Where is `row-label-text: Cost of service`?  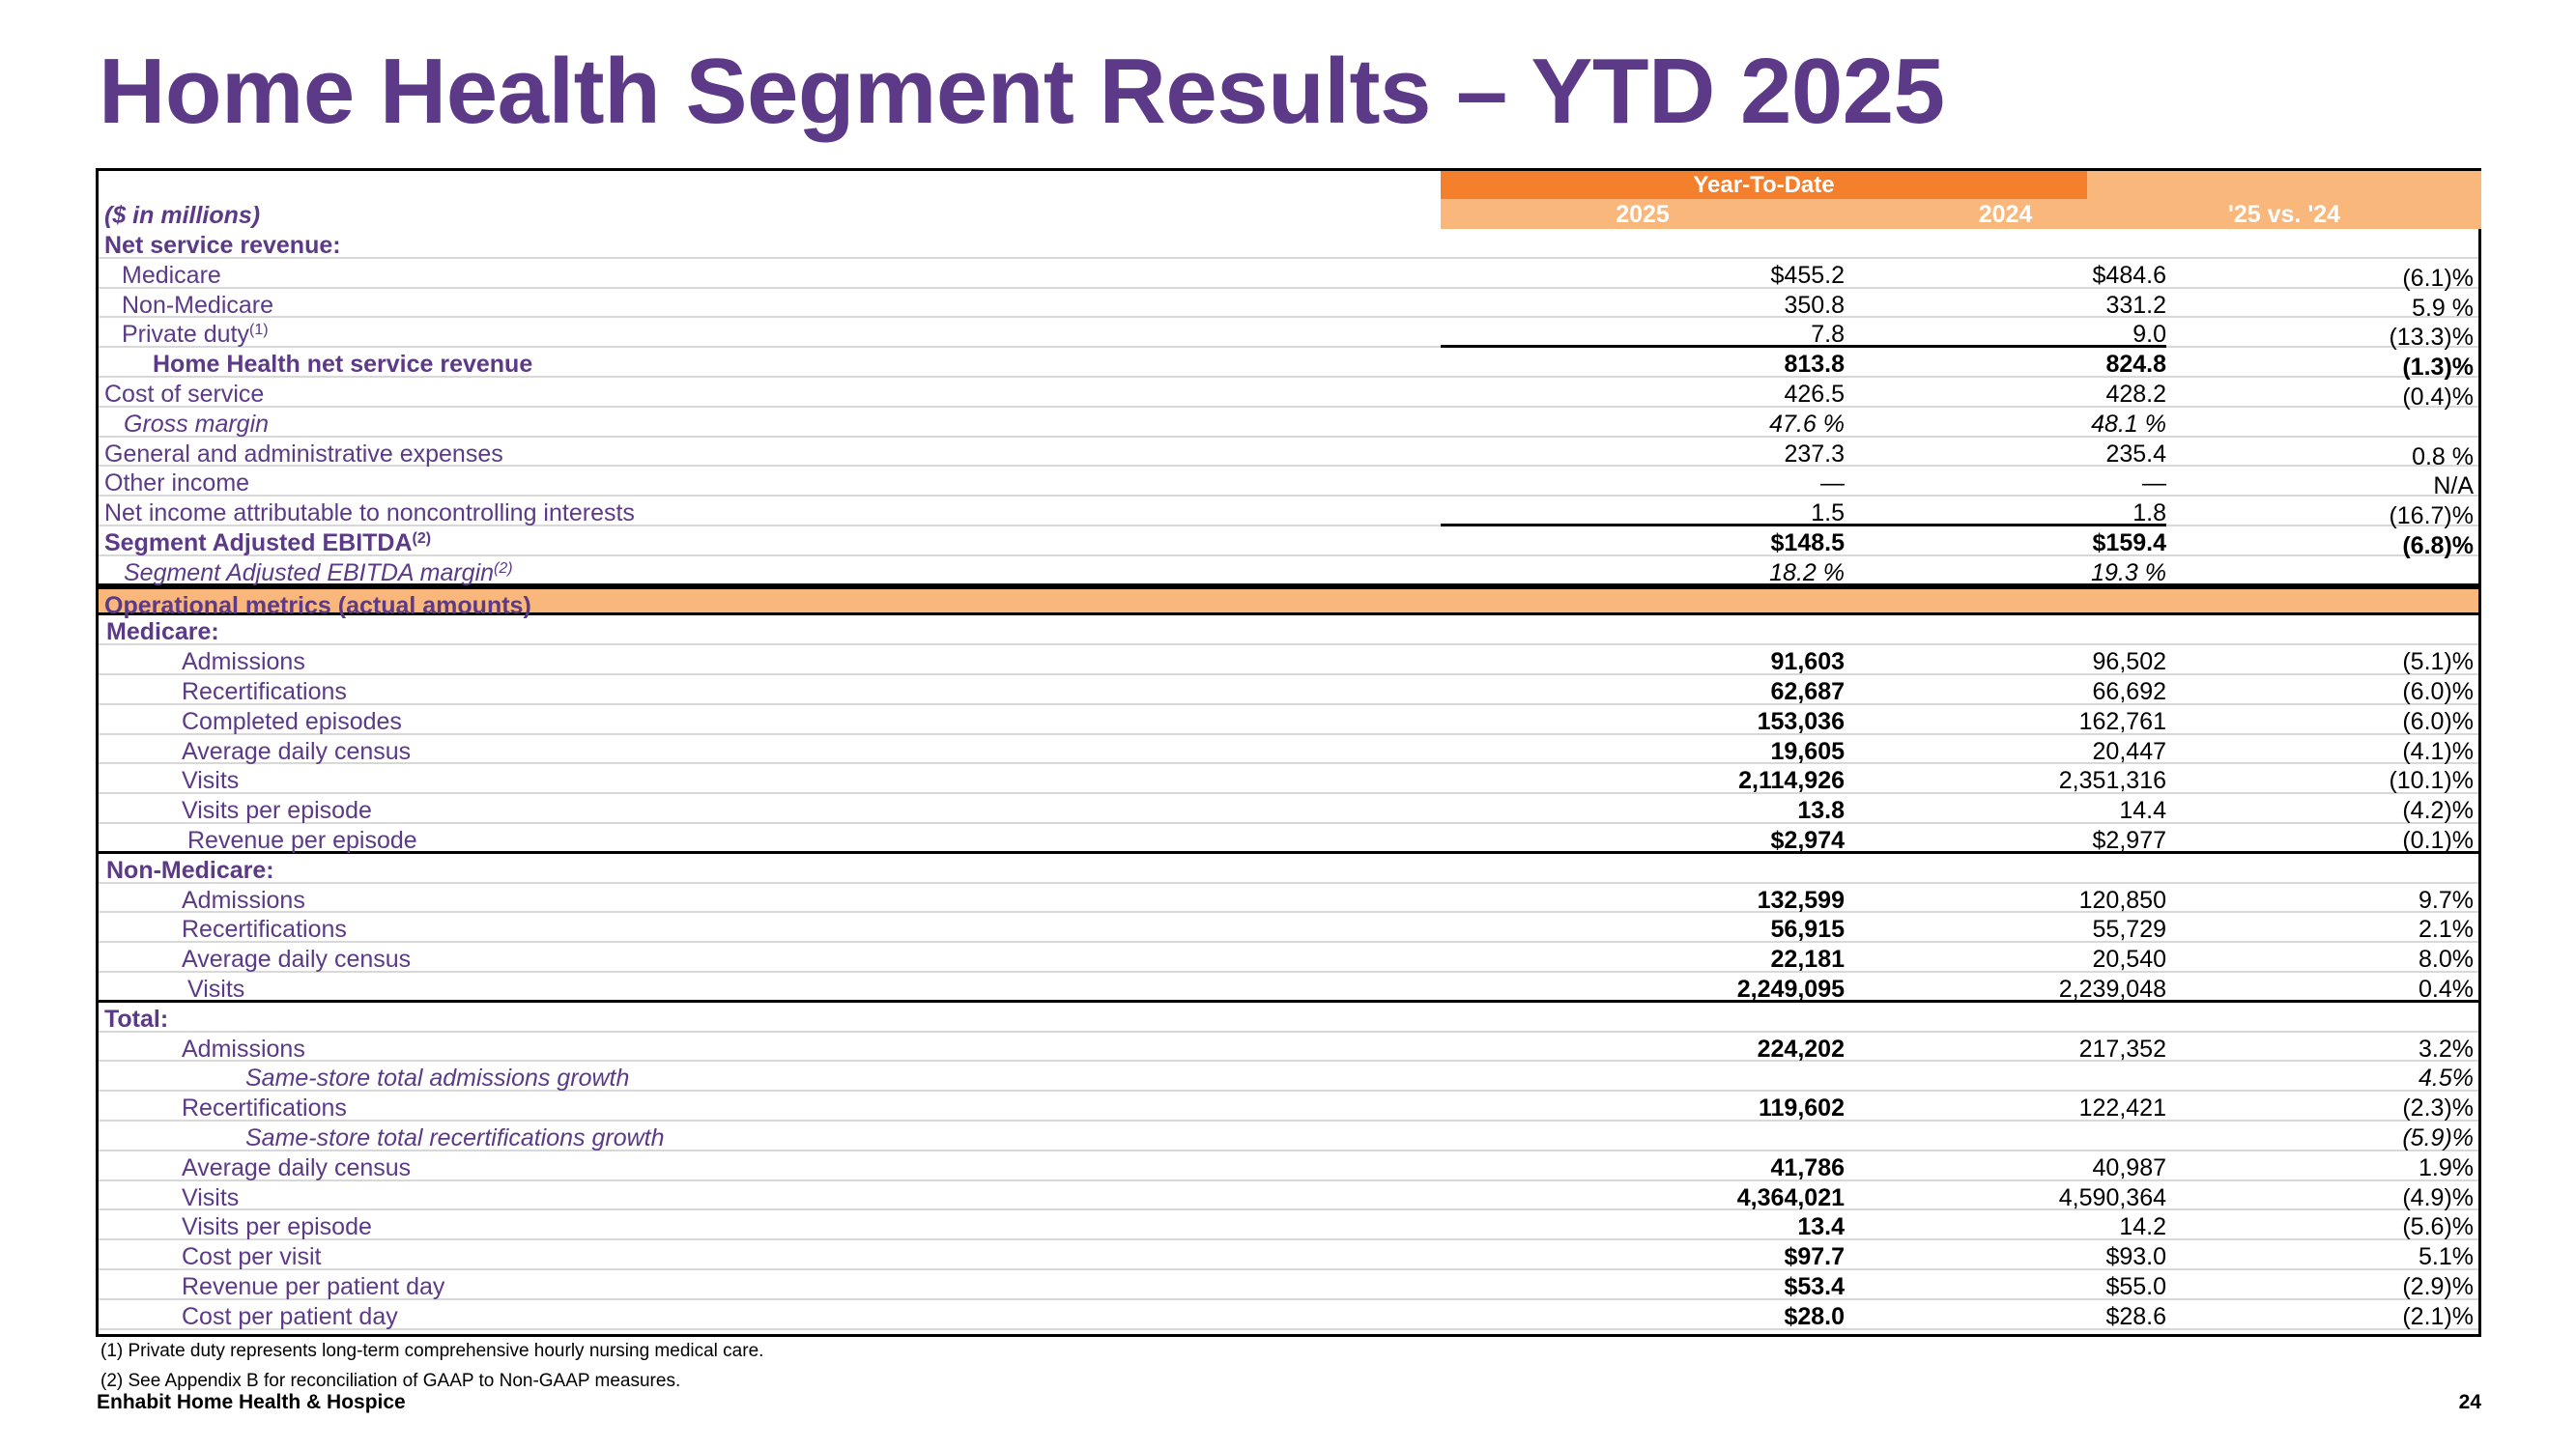 row-label-text: Cost of service is located at coordinates (185, 394).